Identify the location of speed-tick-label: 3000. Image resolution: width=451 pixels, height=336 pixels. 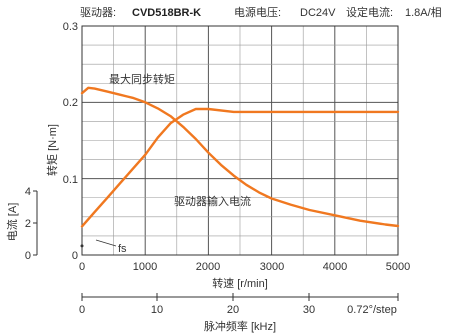
(272, 267).